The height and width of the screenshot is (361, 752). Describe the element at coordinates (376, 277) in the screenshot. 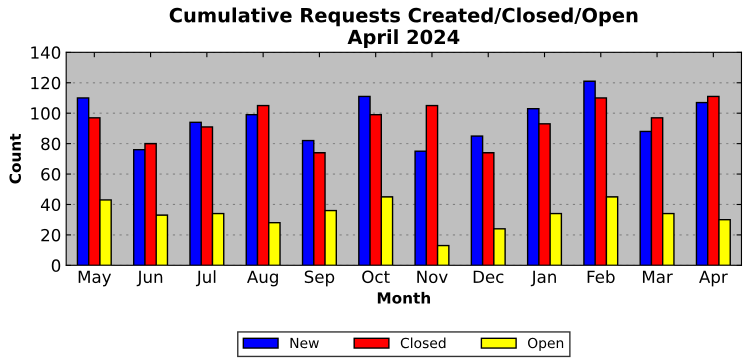

I see `x-tick-label: Oct` at that location.